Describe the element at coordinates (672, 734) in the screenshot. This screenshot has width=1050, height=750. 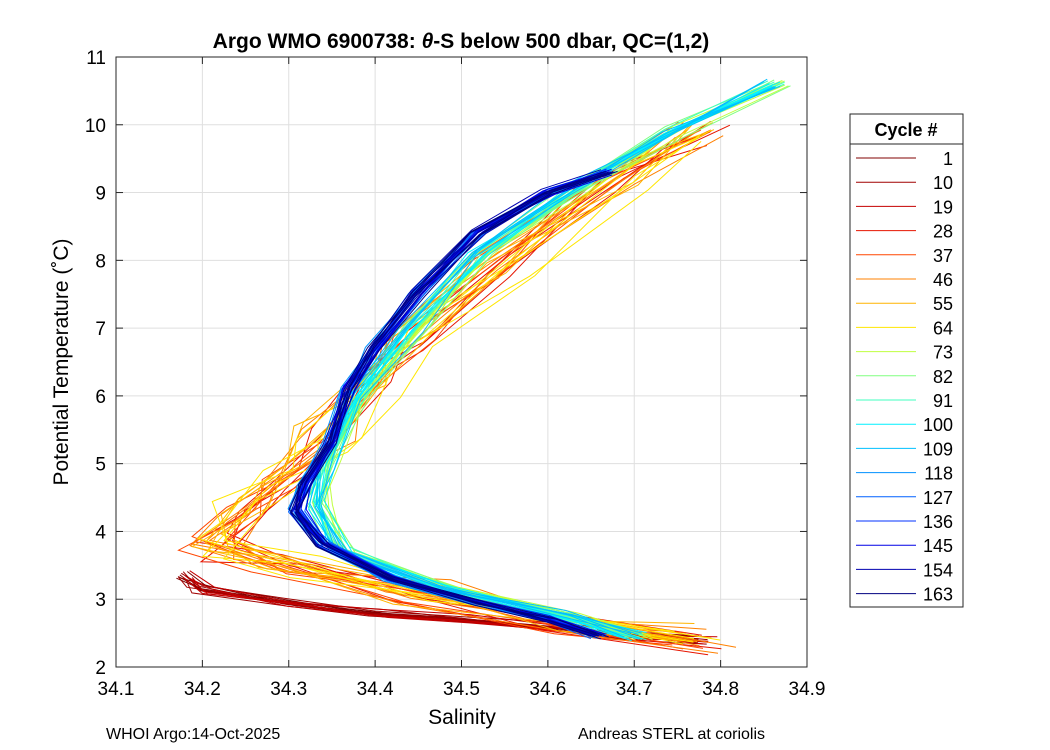
I see `footer-right: Andreas STERL at coriolis` at that location.